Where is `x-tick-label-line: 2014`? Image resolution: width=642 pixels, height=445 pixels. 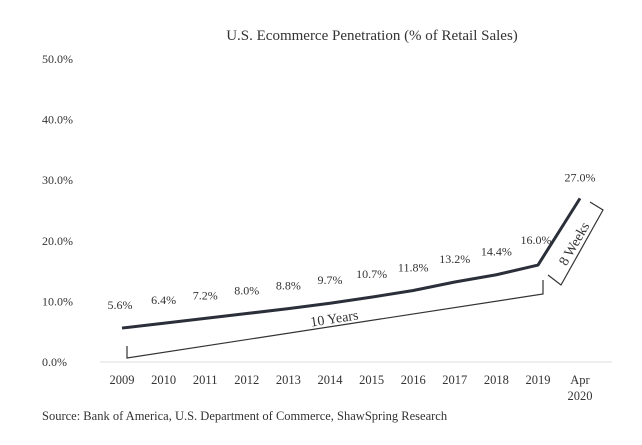 x-tick-label-line: 2014 is located at coordinates (331, 380).